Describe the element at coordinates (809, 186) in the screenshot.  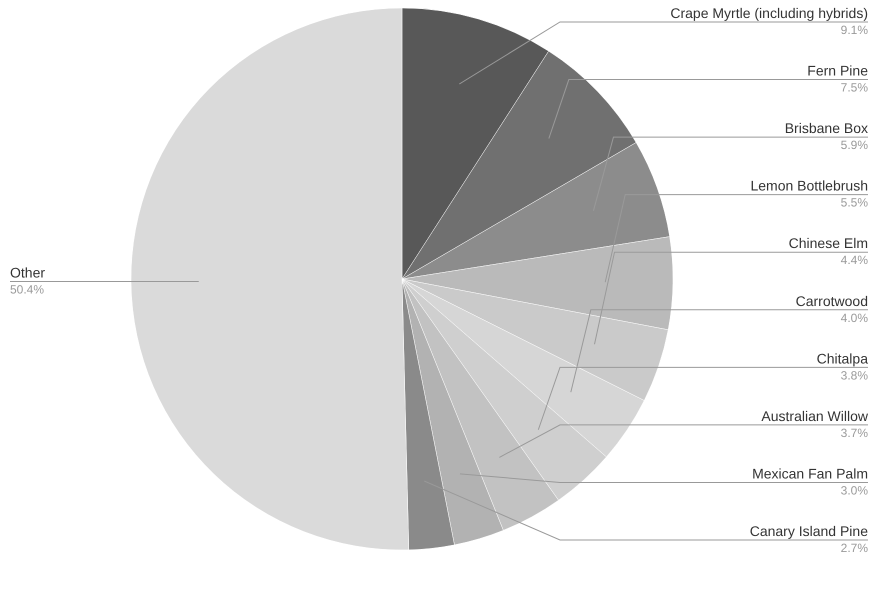
I see `slice-label: Lemon Bottlebrush` at that location.